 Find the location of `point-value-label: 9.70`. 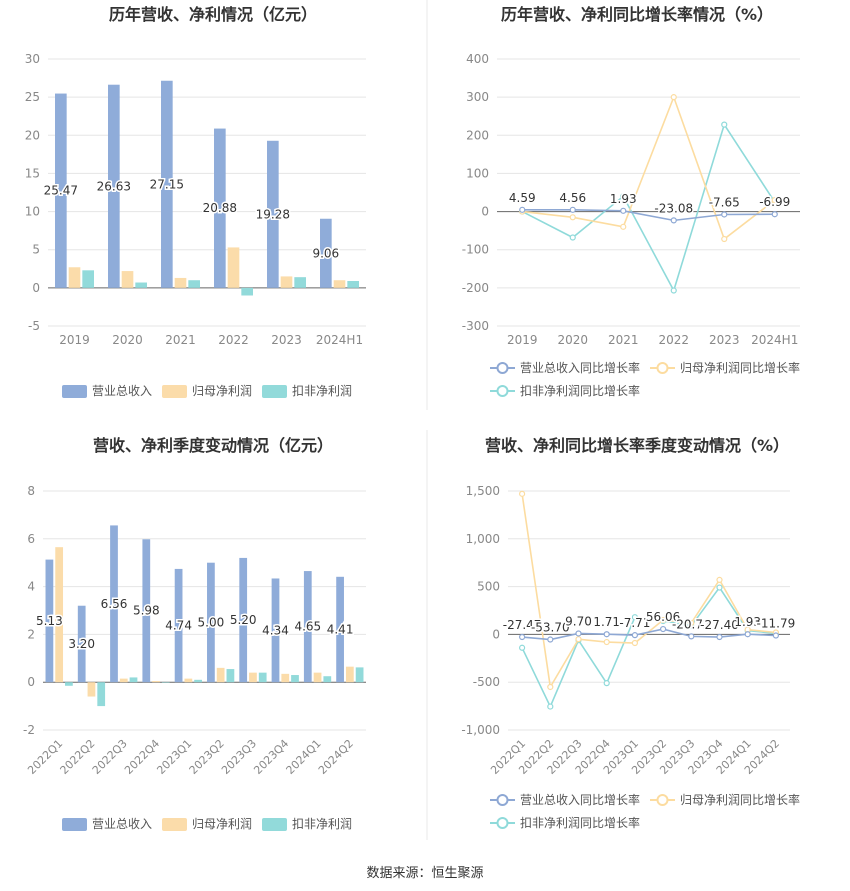

point-value-label: 9.70 is located at coordinates (578, 621).